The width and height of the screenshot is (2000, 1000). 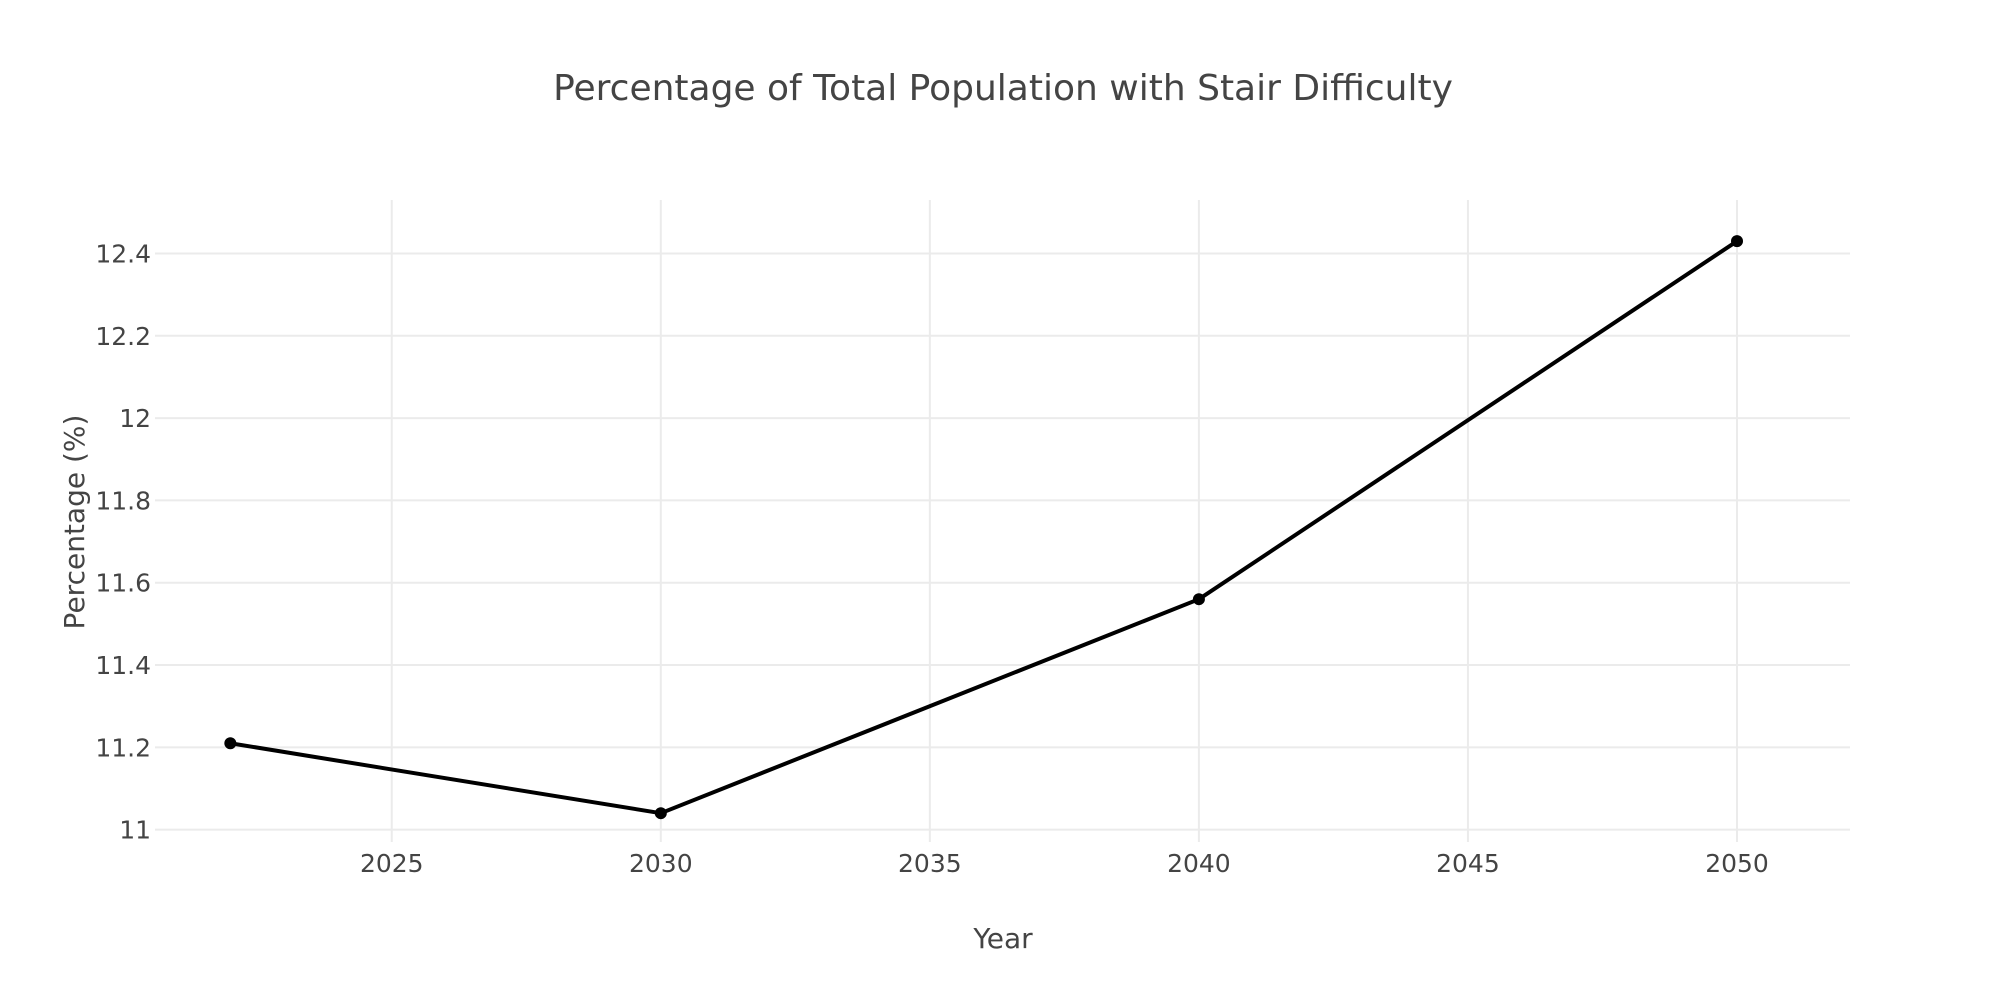 What do you see at coordinates (392, 863) in the screenshot?
I see `x-tick-label: 2025` at bounding box center [392, 863].